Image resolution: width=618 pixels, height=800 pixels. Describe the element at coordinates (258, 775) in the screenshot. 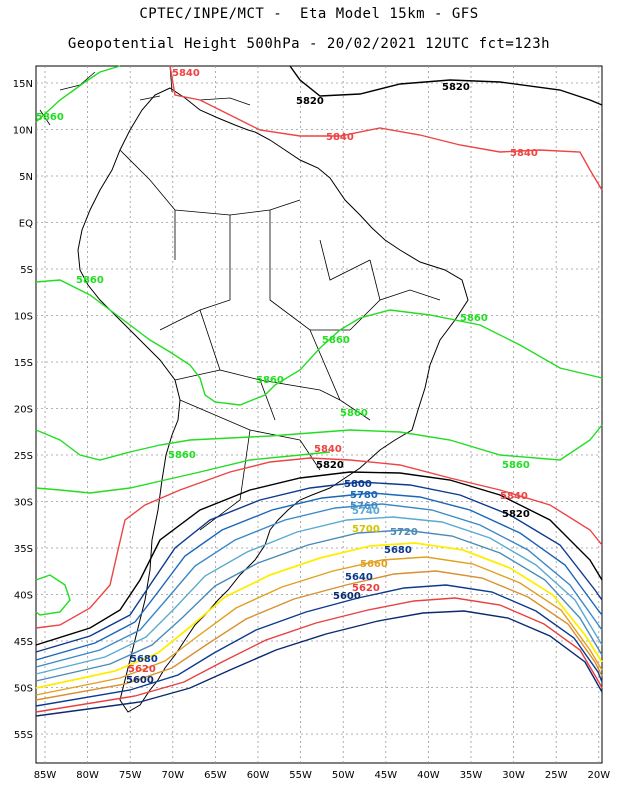

I see `lon-tick-label: 60W` at that location.